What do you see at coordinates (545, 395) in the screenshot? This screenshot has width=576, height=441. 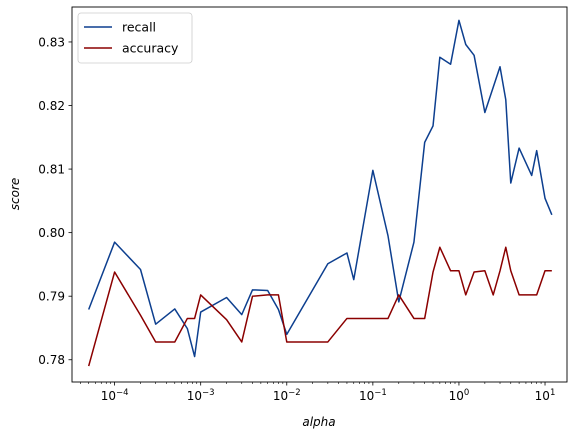 I see `x-tick-label: 10¹` at bounding box center [545, 395].